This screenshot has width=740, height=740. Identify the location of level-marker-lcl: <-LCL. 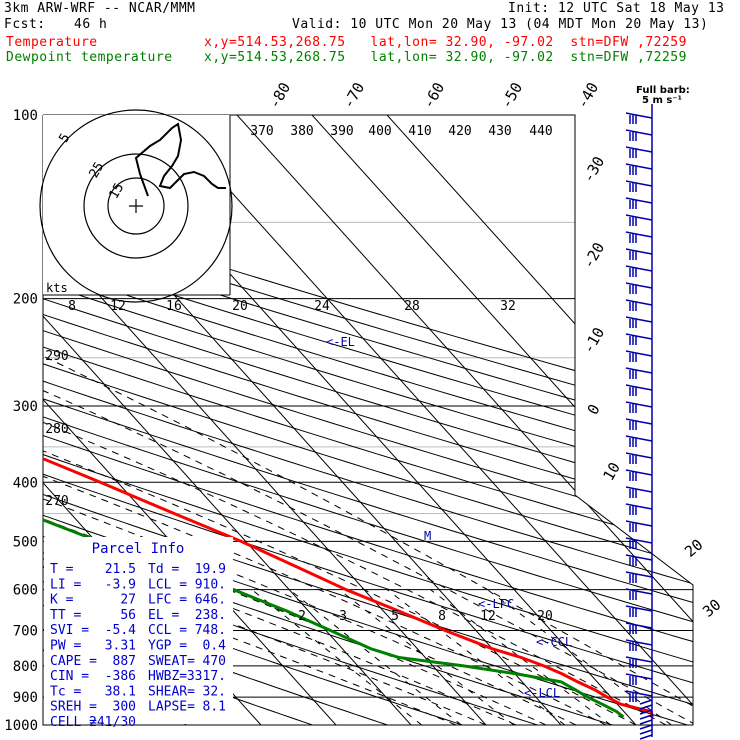
(542, 693).